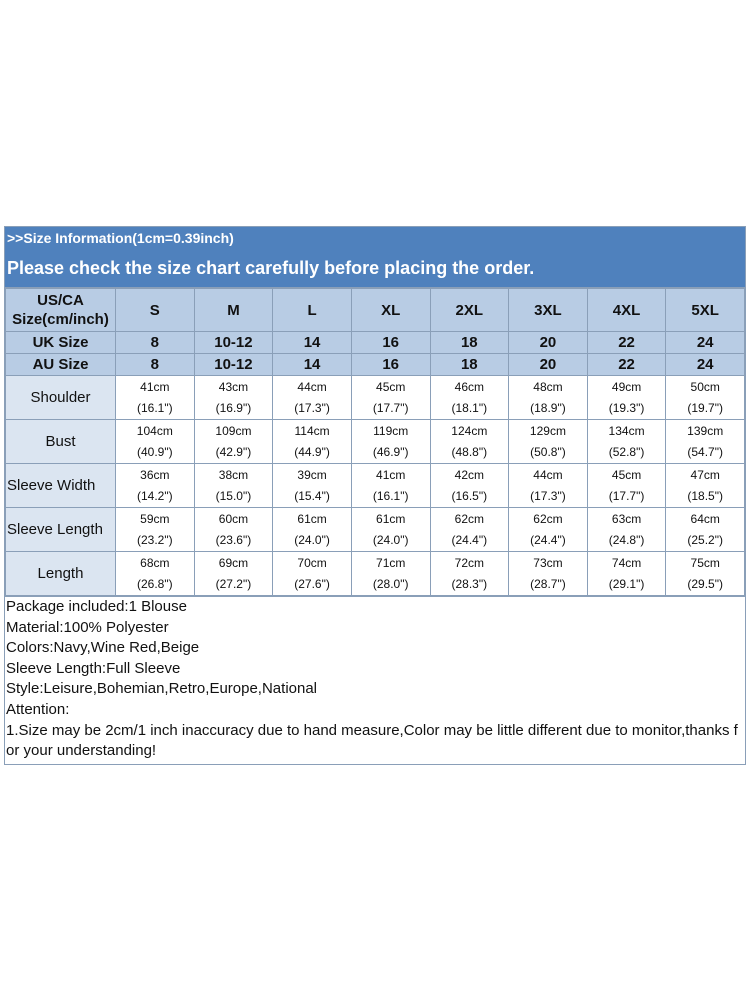 The height and width of the screenshot is (1000, 750). Describe the element at coordinates (60, 573) in the screenshot. I see `measurement-label: Length` at that location.